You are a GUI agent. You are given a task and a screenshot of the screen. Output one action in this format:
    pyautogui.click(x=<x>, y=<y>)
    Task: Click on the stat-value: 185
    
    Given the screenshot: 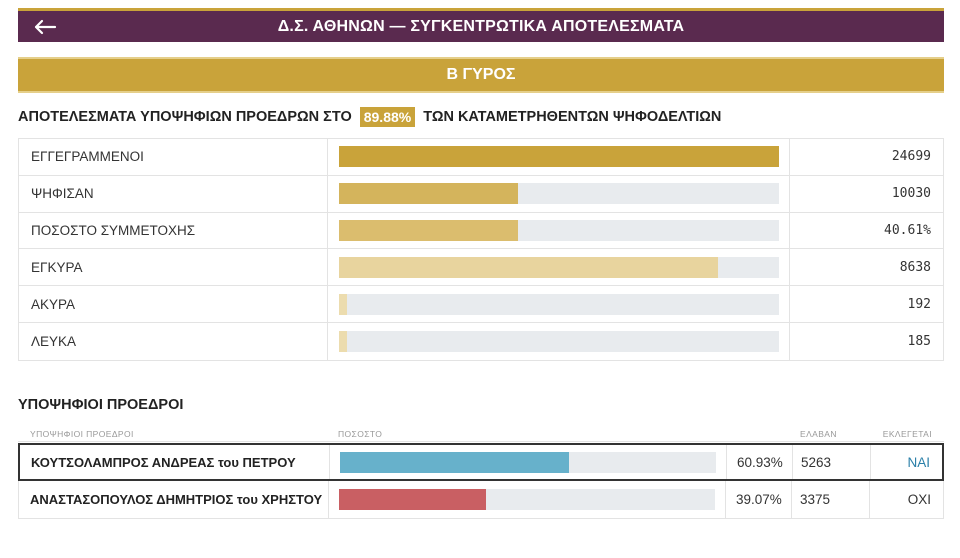 What is the action you would take?
    pyautogui.click(x=919, y=341)
    